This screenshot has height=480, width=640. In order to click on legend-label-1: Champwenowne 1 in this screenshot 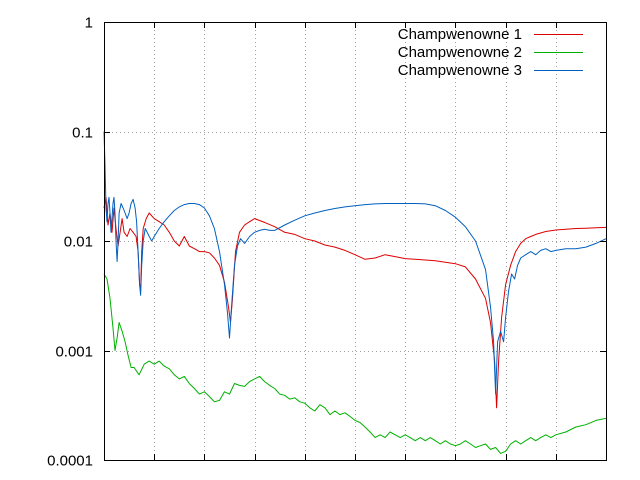, I will do `click(460, 34)`.